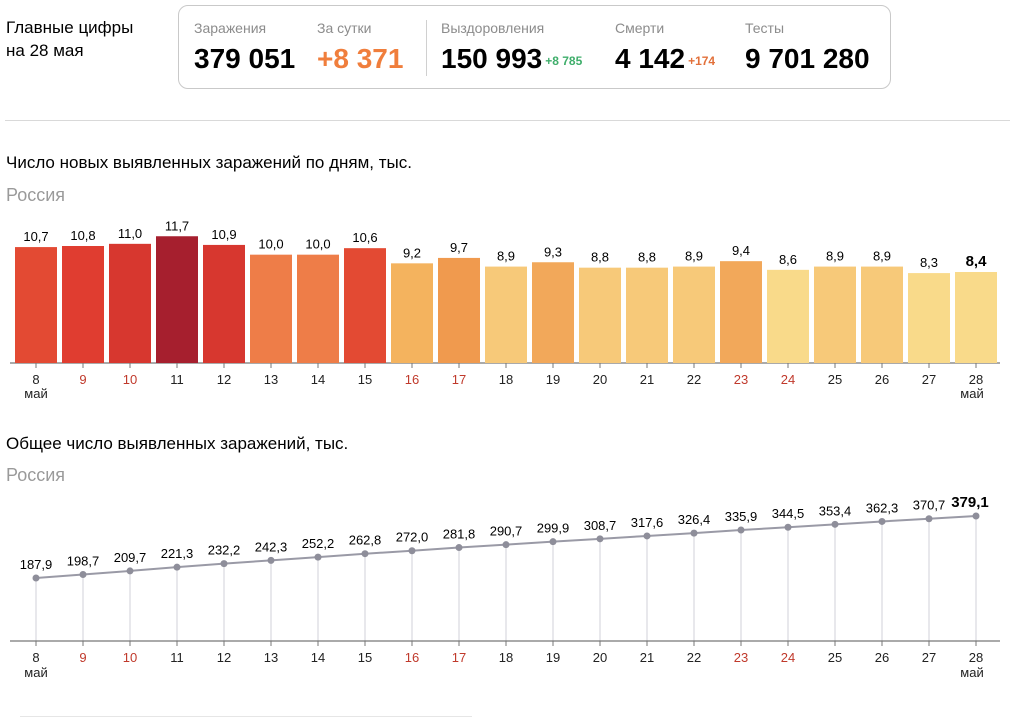 Image resolution: width=1014 pixels, height=721 pixels. Describe the element at coordinates (35, 379) in the screenshot. I see `x-tick-label: 8` at that location.